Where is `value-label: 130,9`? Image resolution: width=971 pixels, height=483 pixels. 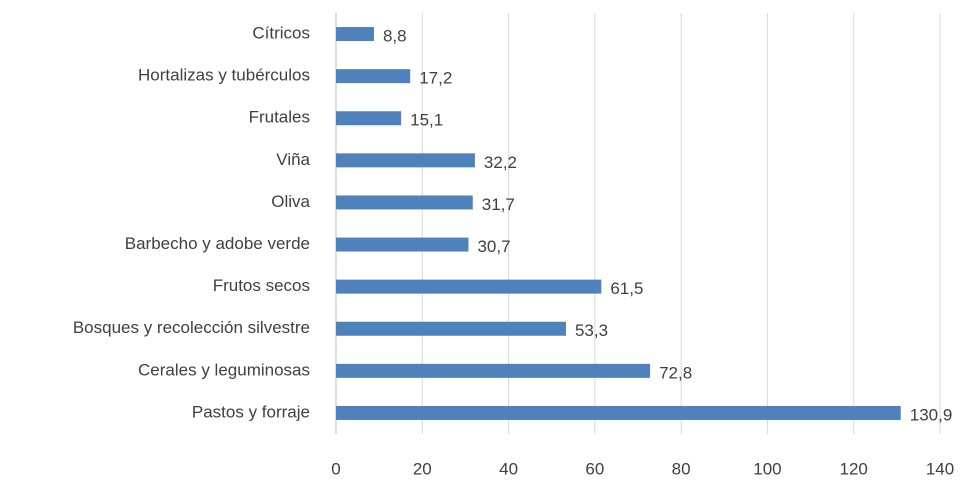
value-label: 130,9 is located at coordinates (931, 414).